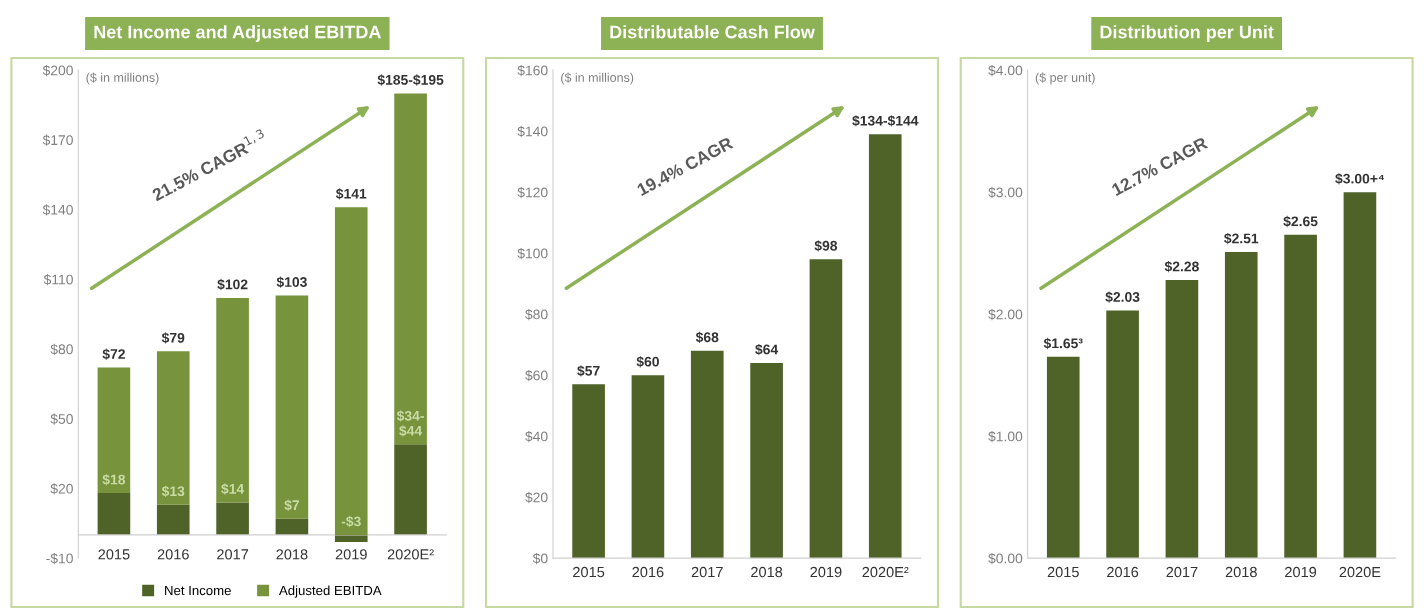  Describe the element at coordinates (173, 491) in the screenshot. I see `data-label: $13` at that location.